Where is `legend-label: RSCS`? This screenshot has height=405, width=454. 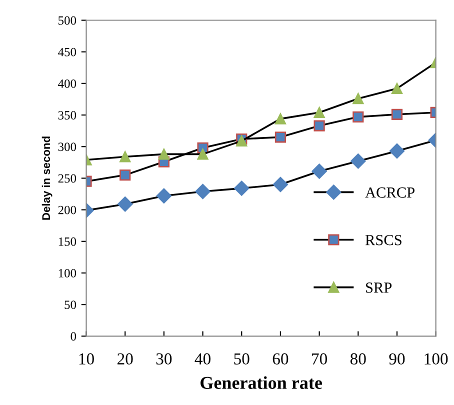
legend-label: RSCS is located at coordinates (383, 240).